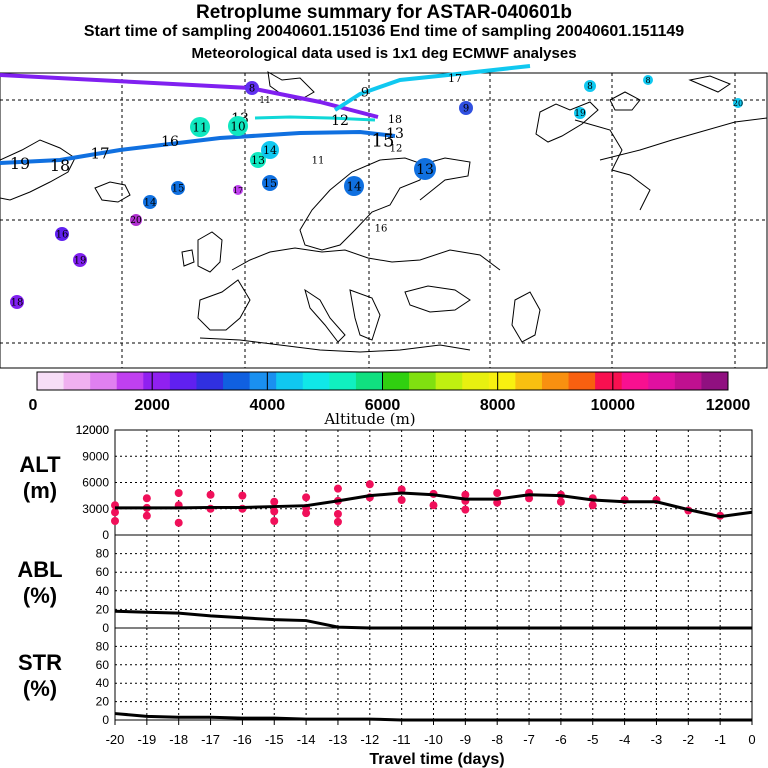 This screenshot has width=768, height=768. Describe the element at coordinates (384, 12) in the screenshot. I see `page-title: Retroplume summary for ASTAR-040601b` at that location.